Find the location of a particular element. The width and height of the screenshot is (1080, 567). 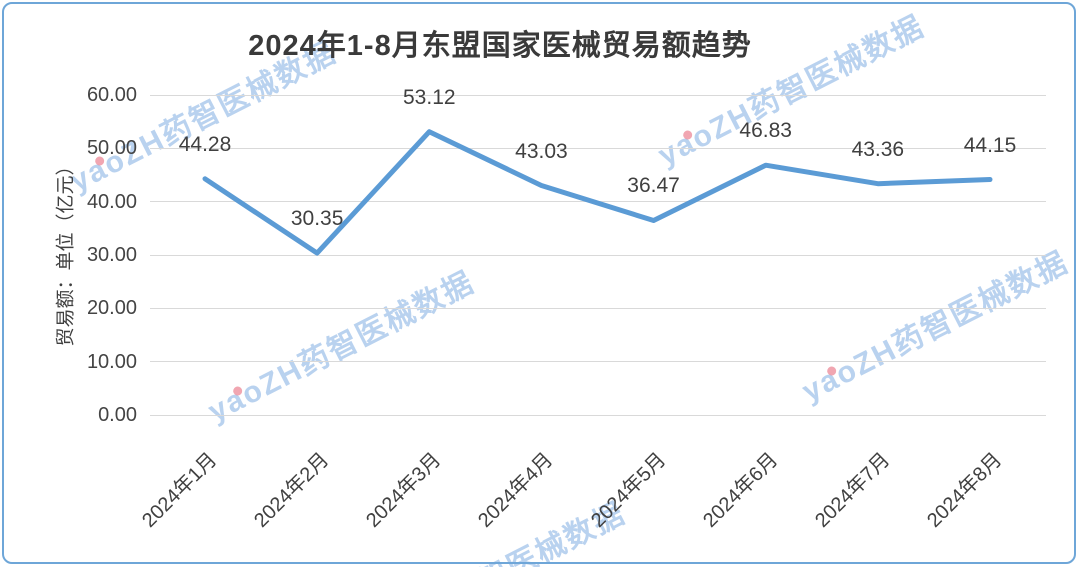

y-tick-label: 20.00 is located at coordinates (111, 308).